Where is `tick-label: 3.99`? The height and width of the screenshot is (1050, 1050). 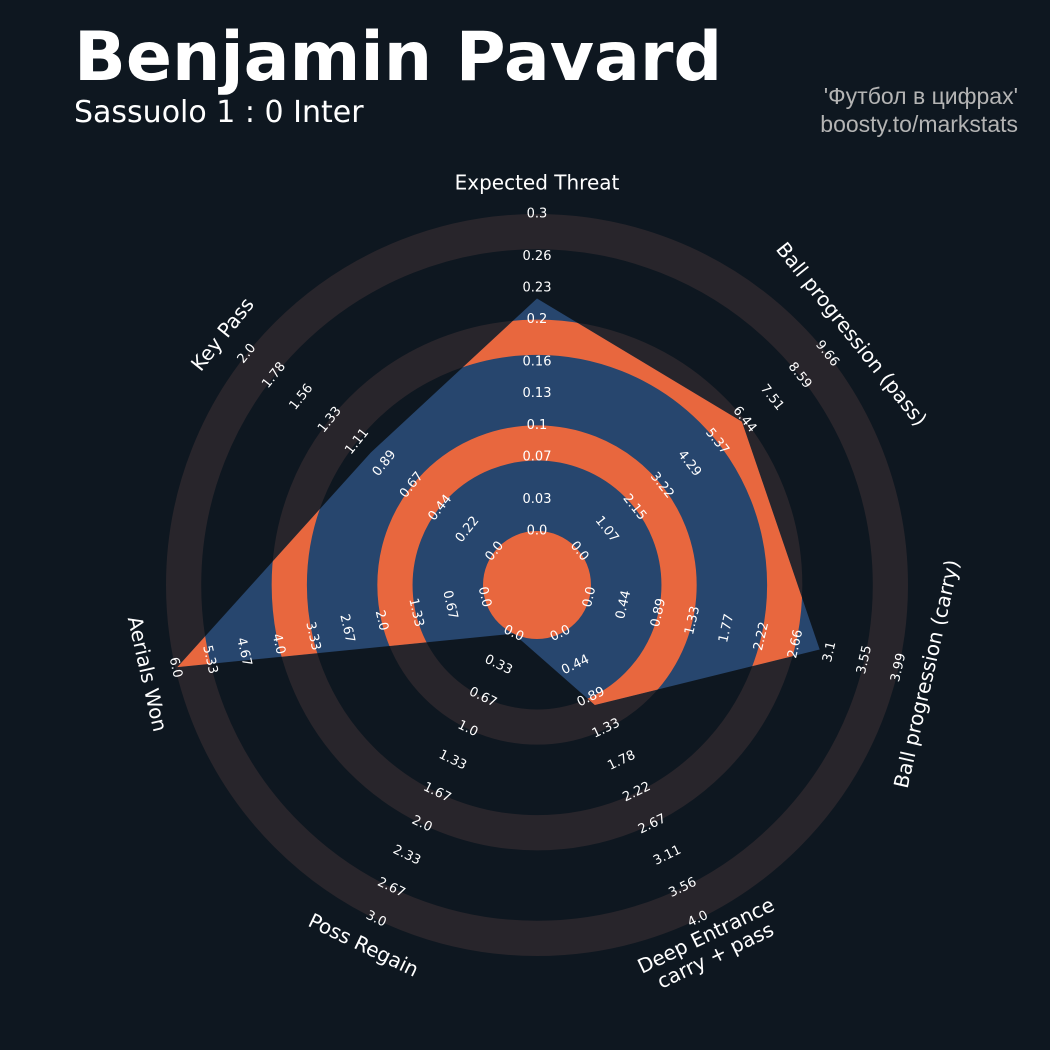
tick-label: 3.99 is located at coordinates (898, 668).